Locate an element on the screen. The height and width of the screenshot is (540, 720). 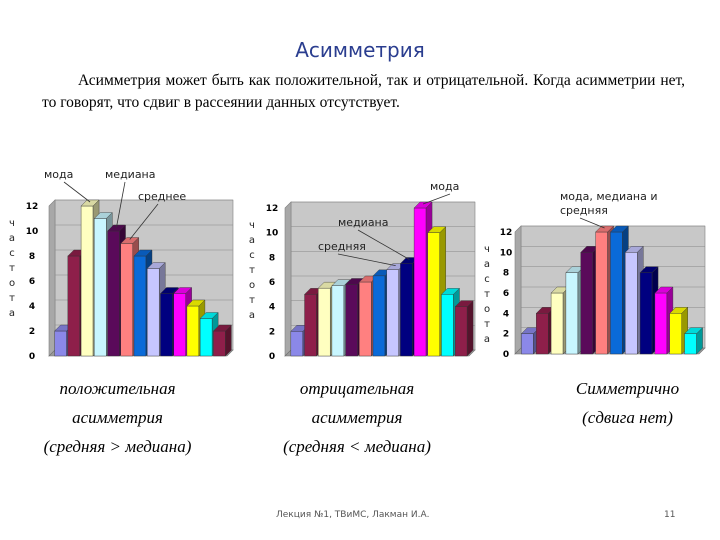
caption-symmetric: Симметрично (сдвига нет) is located at coordinates (627, 403).